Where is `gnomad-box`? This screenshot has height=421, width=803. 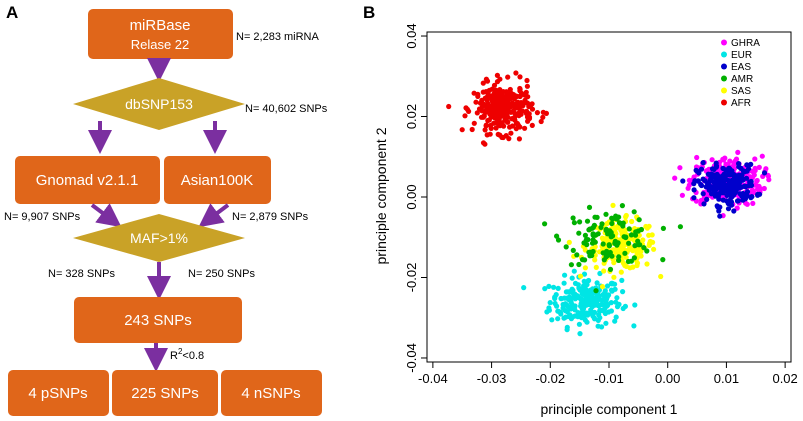 gnomad-box is located at coordinates (87, 180).